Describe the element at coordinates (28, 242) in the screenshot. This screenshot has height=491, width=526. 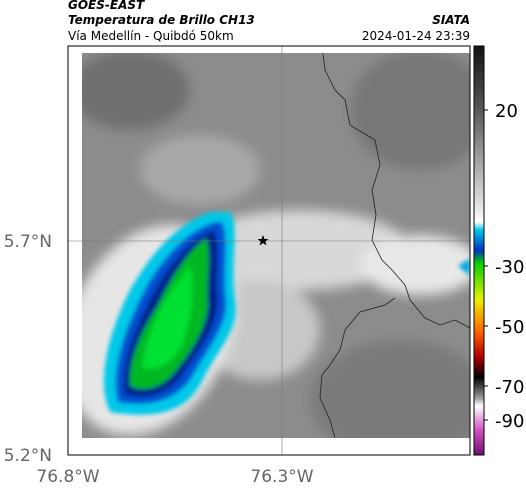
I see `lat-label: 5.7°N` at that location.